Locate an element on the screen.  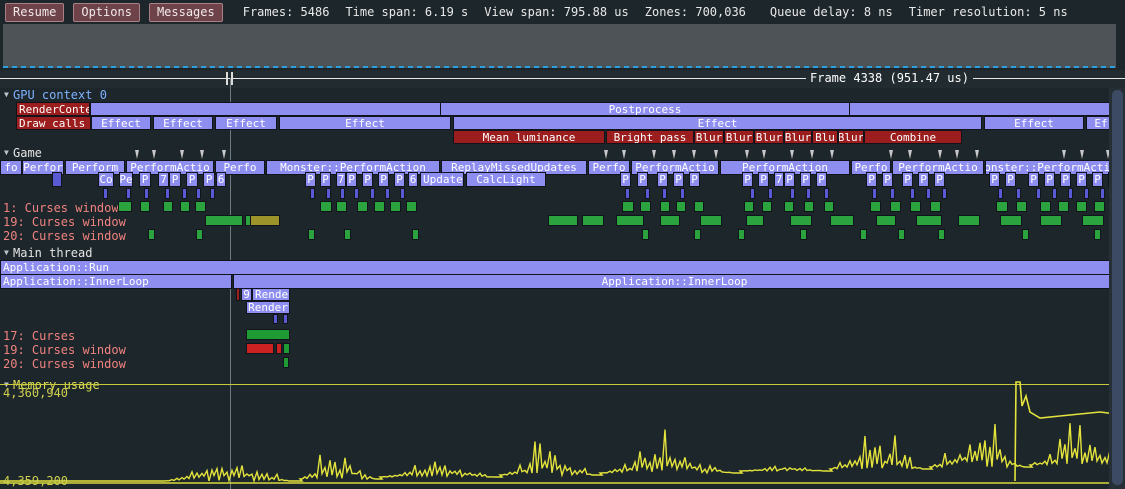
timeline-ruler: Frame 4338 (951.47 us) is located at coordinates (562, 79).